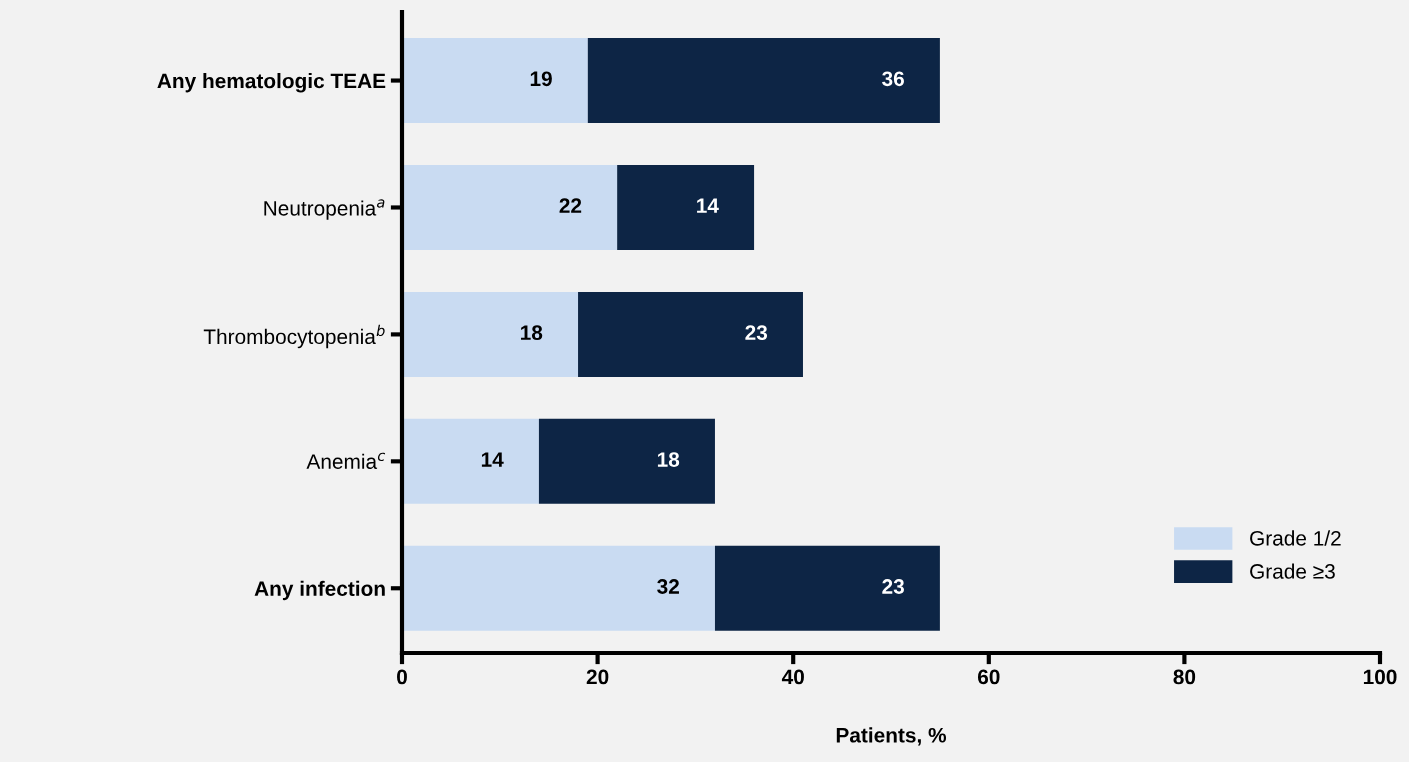 This screenshot has height=762, width=1409. I want to click on y-tick-label: Any infection, so click(319, 590).